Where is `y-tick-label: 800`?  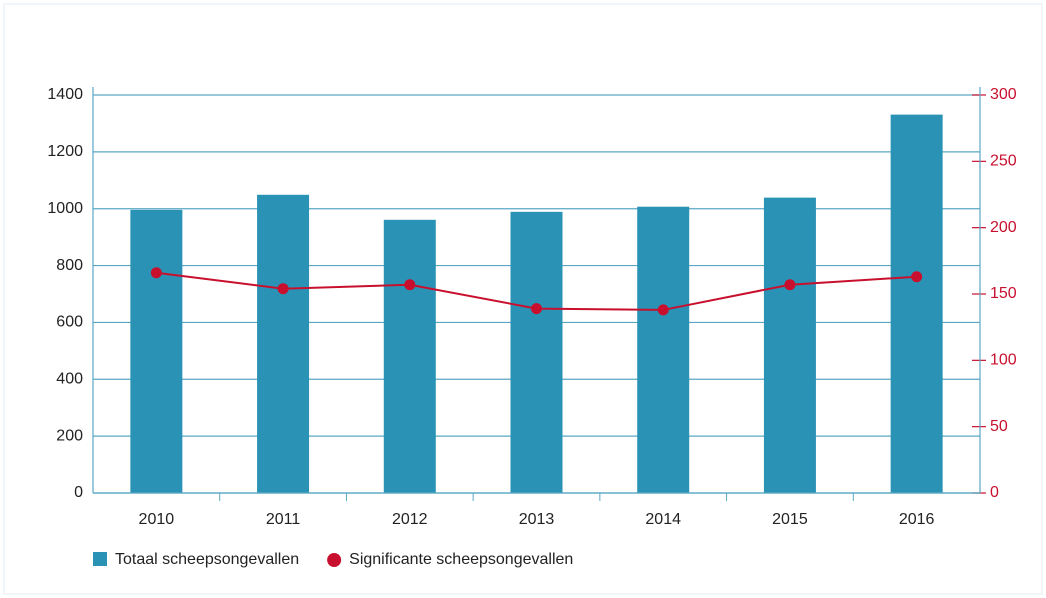 y-tick-label: 800 is located at coordinates (69, 265).